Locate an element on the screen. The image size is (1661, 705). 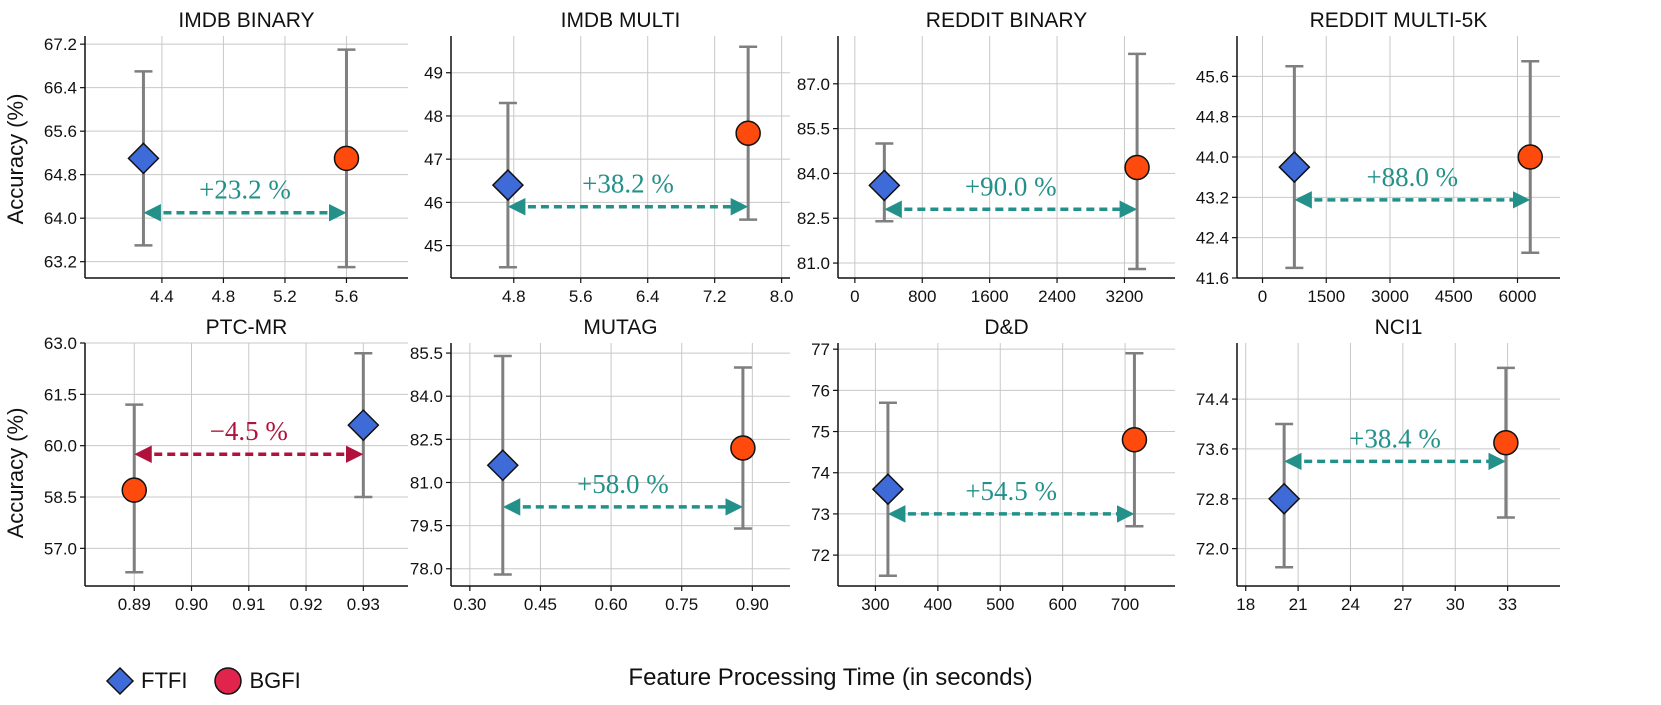
y-tick-label: 57.0 is located at coordinates (60, 548).